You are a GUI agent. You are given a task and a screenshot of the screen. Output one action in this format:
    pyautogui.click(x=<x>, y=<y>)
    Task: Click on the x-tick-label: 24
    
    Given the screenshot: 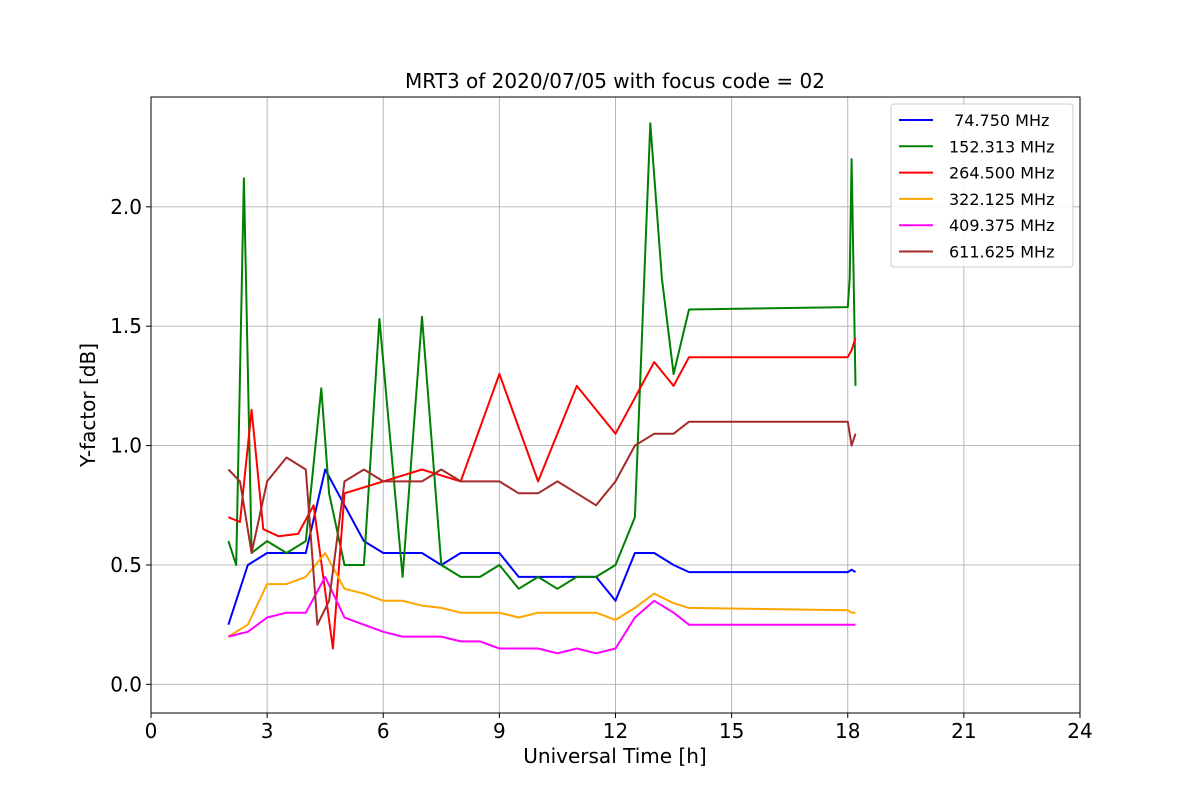 What is the action you would take?
    pyautogui.click(x=1079, y=731)
    